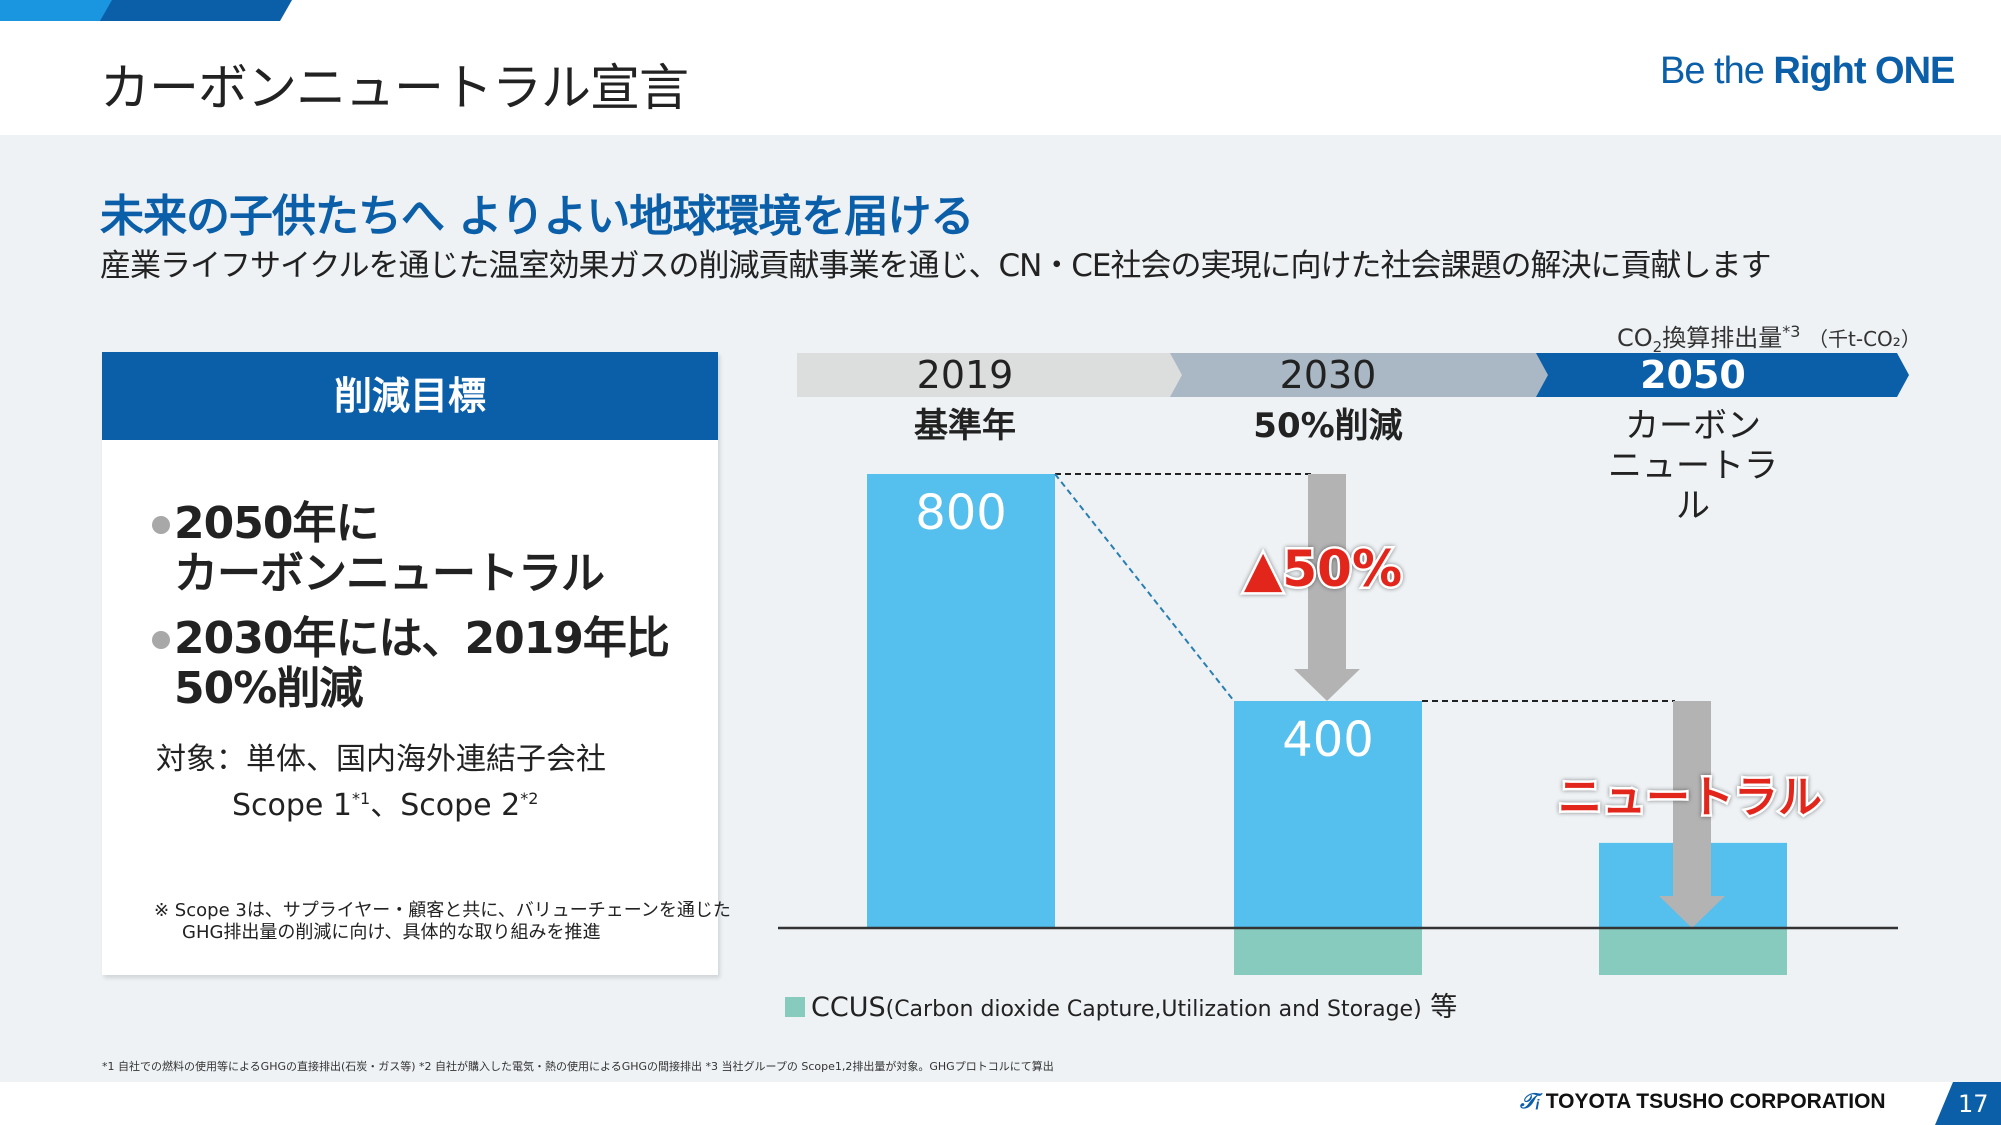  I want to click on legend-label: CCUS, so click(848, 1007).